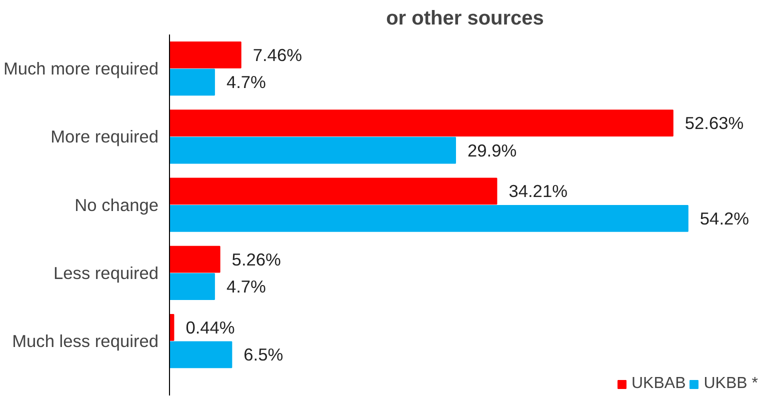 This screenshot has width=773, height=406. I want to click on y-tick-label: No change, so click(116, 204).